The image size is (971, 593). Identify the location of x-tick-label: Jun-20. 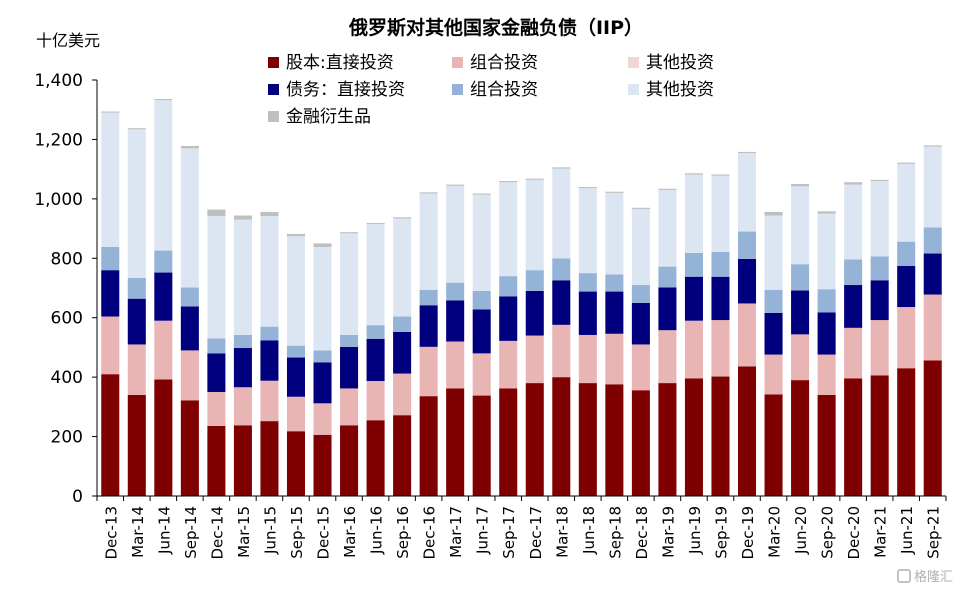
(801, 530).